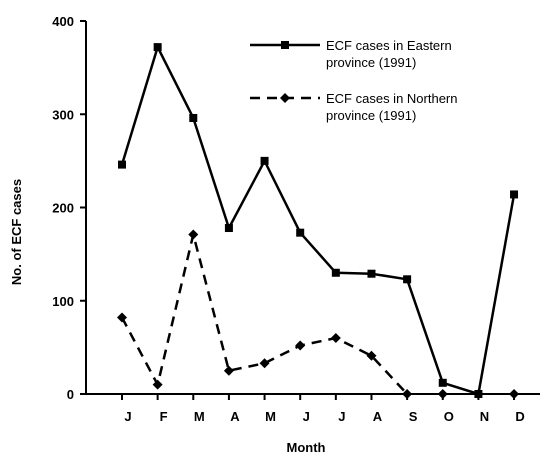 The image size is (545, 456). I want to click on y-tick-label: 0, so click(70, 394).